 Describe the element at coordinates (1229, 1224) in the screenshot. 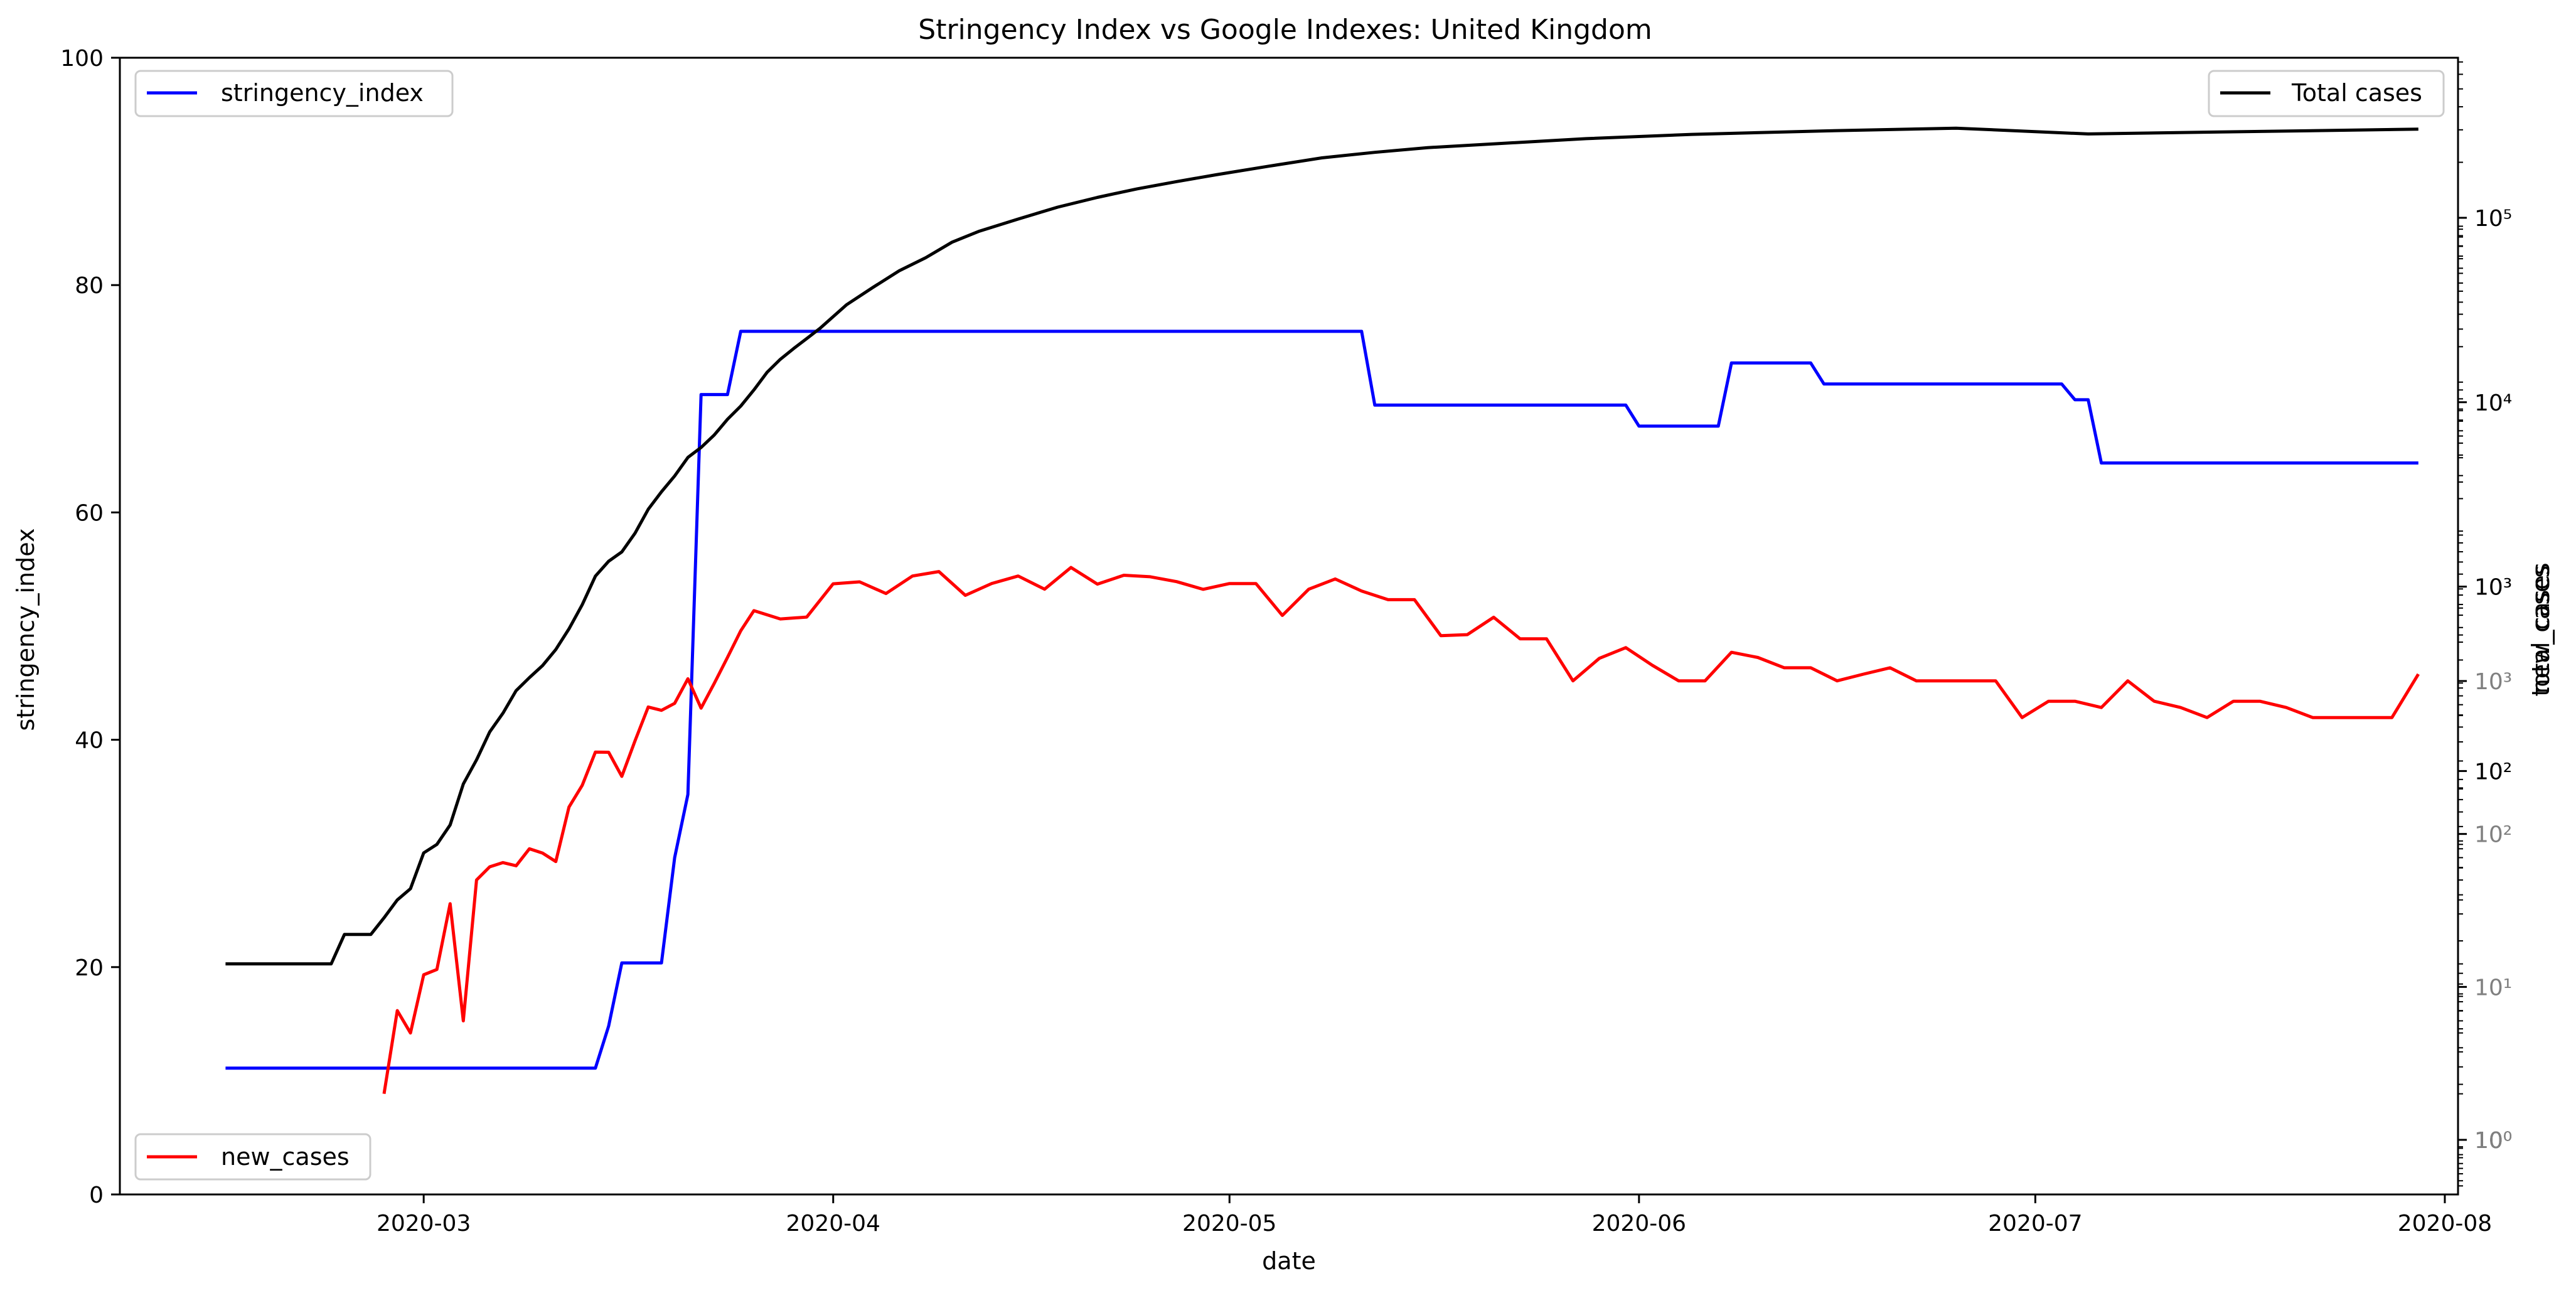

I see `x-tick-label: 2020-05` at that location.